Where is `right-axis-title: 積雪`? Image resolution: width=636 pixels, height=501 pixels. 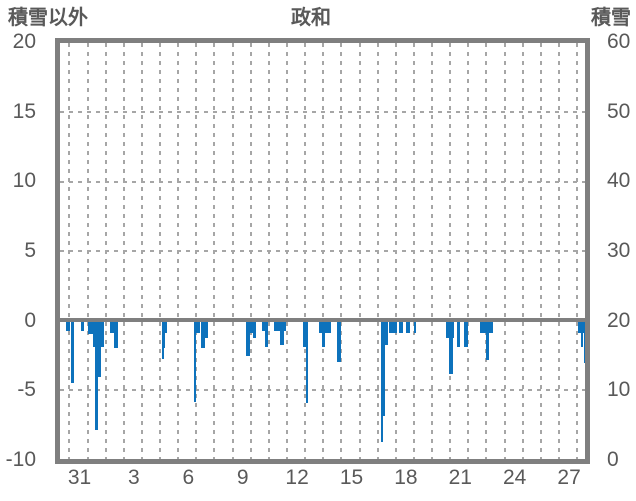
right-axis-title: 積雪 is located at coordinates (611, 18).